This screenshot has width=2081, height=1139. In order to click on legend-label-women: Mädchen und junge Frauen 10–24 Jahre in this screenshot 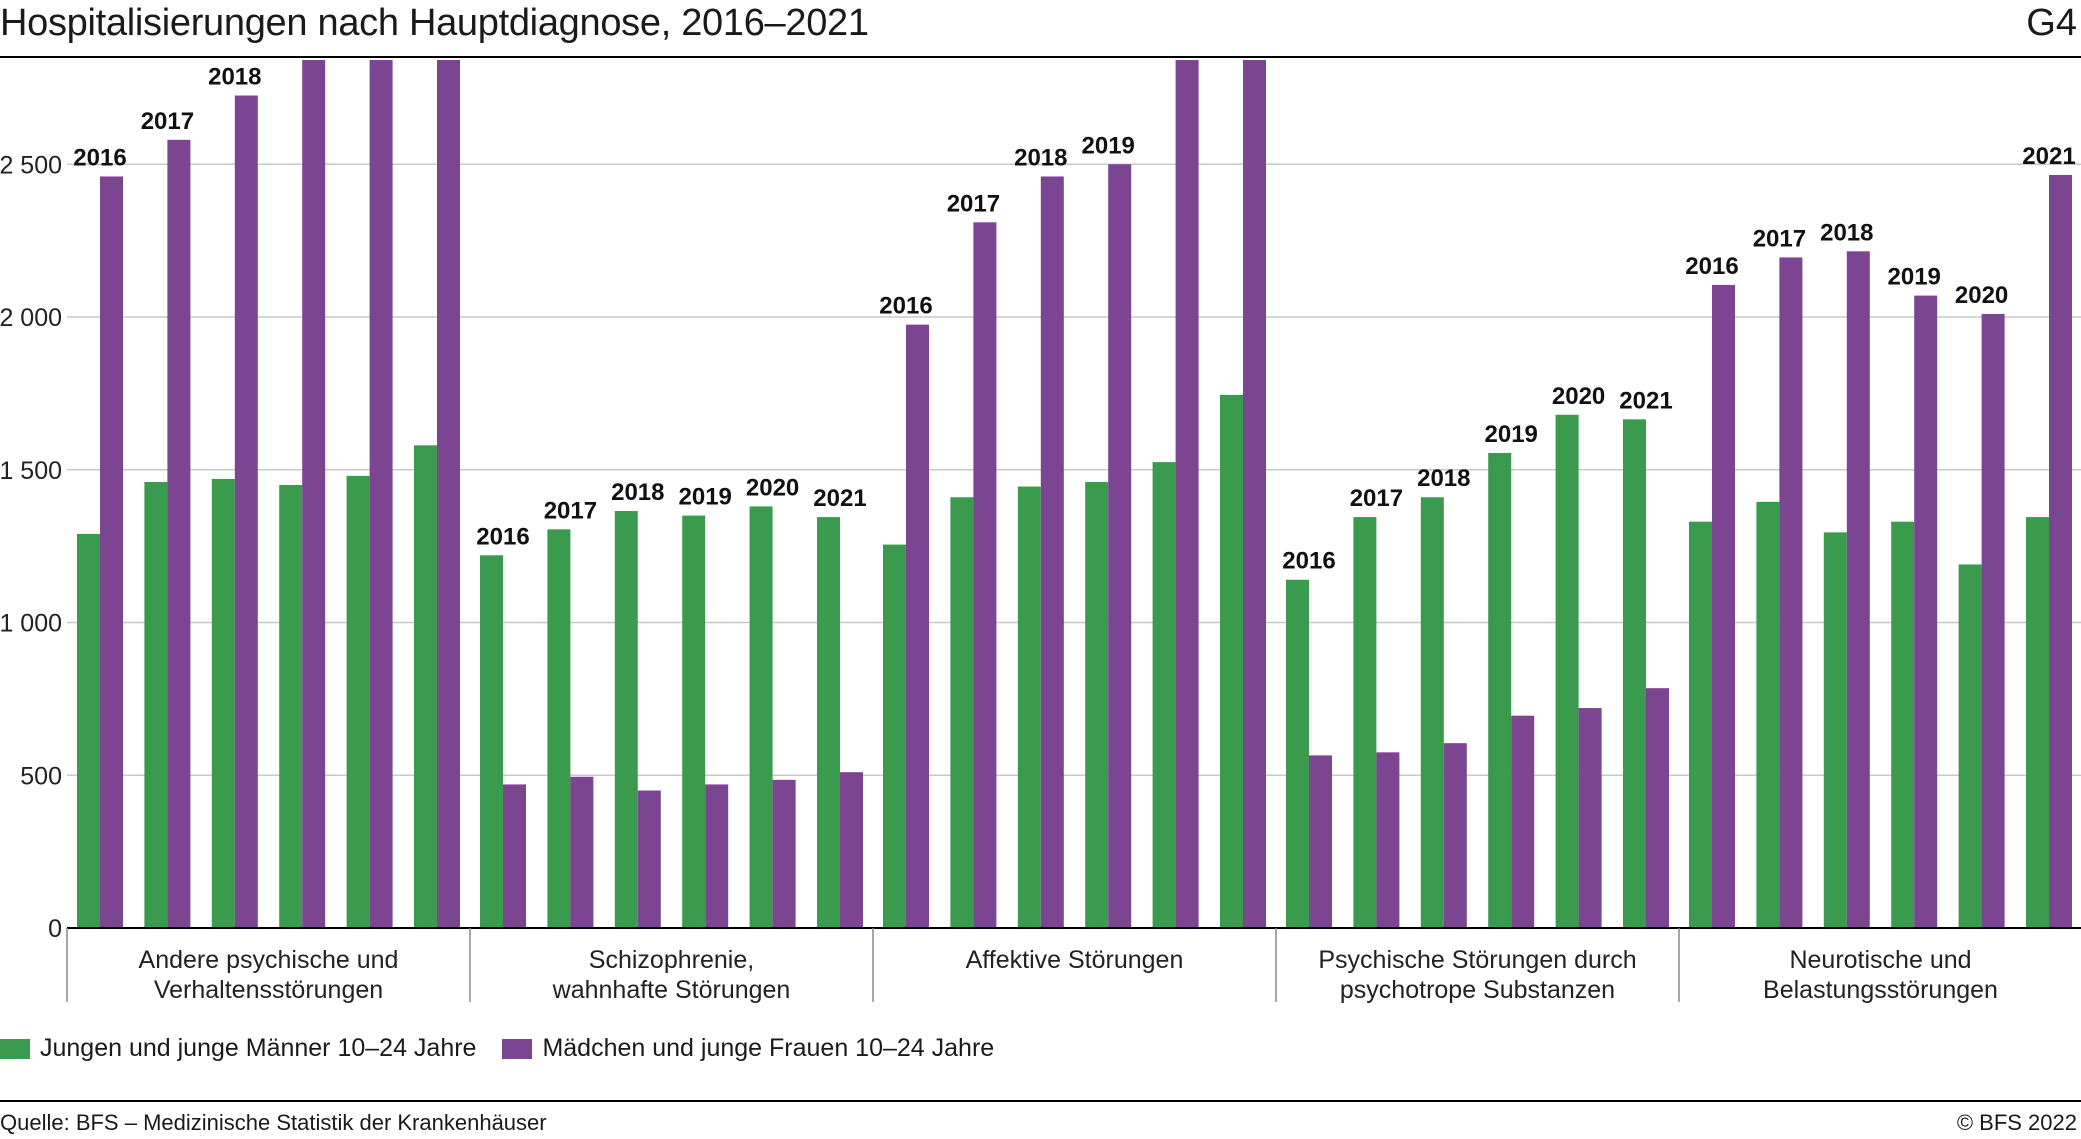, I will do `click(768, 1048)`.